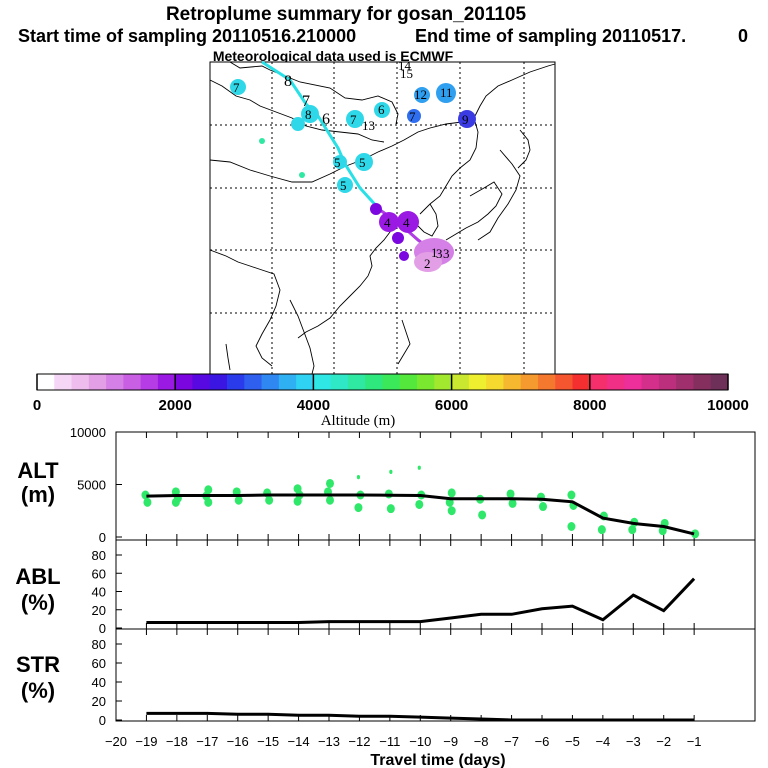 The image size is (768, 768). What do you see at coordinates (450, 741) in the screenshot?
I see `x-tick-label: −9` at bounding box center [450, 741].